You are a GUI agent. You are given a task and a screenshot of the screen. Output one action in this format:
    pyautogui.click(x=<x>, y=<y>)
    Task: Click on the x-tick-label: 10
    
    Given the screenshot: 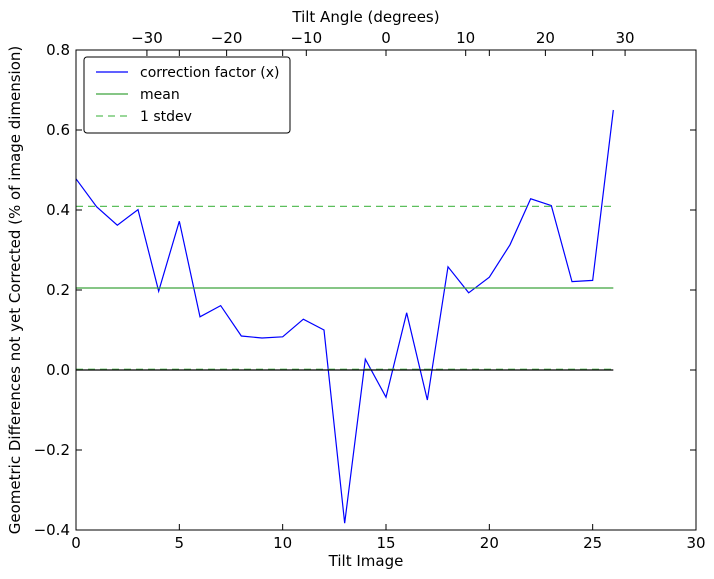 What is the action you would take?
    pyautogui.click(x=282, y=543)
    